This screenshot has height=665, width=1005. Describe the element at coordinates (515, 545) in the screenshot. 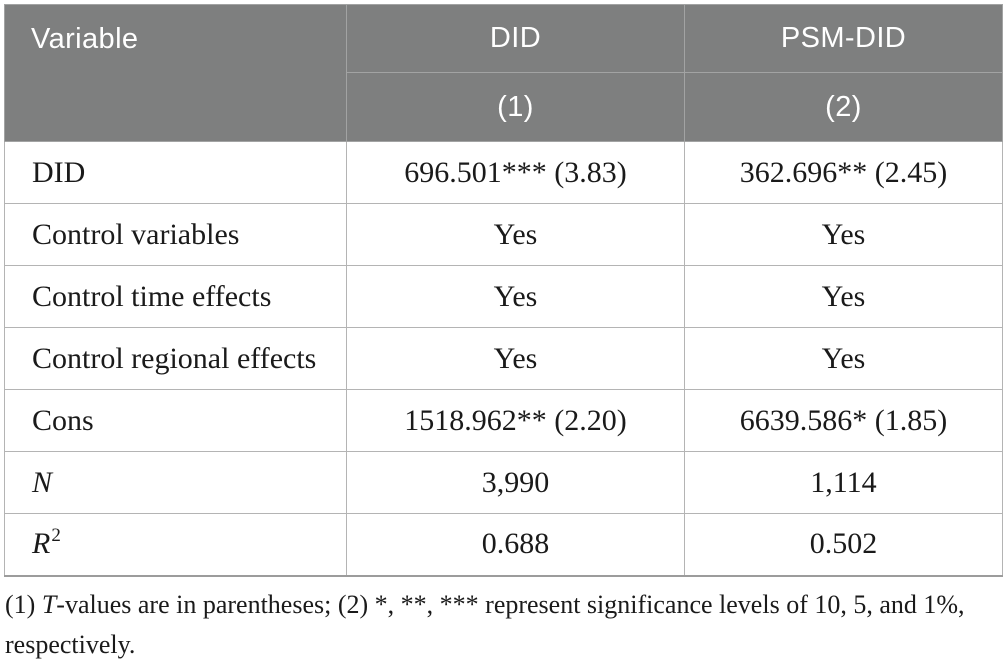

I see `did-value: 0.688` at that location.